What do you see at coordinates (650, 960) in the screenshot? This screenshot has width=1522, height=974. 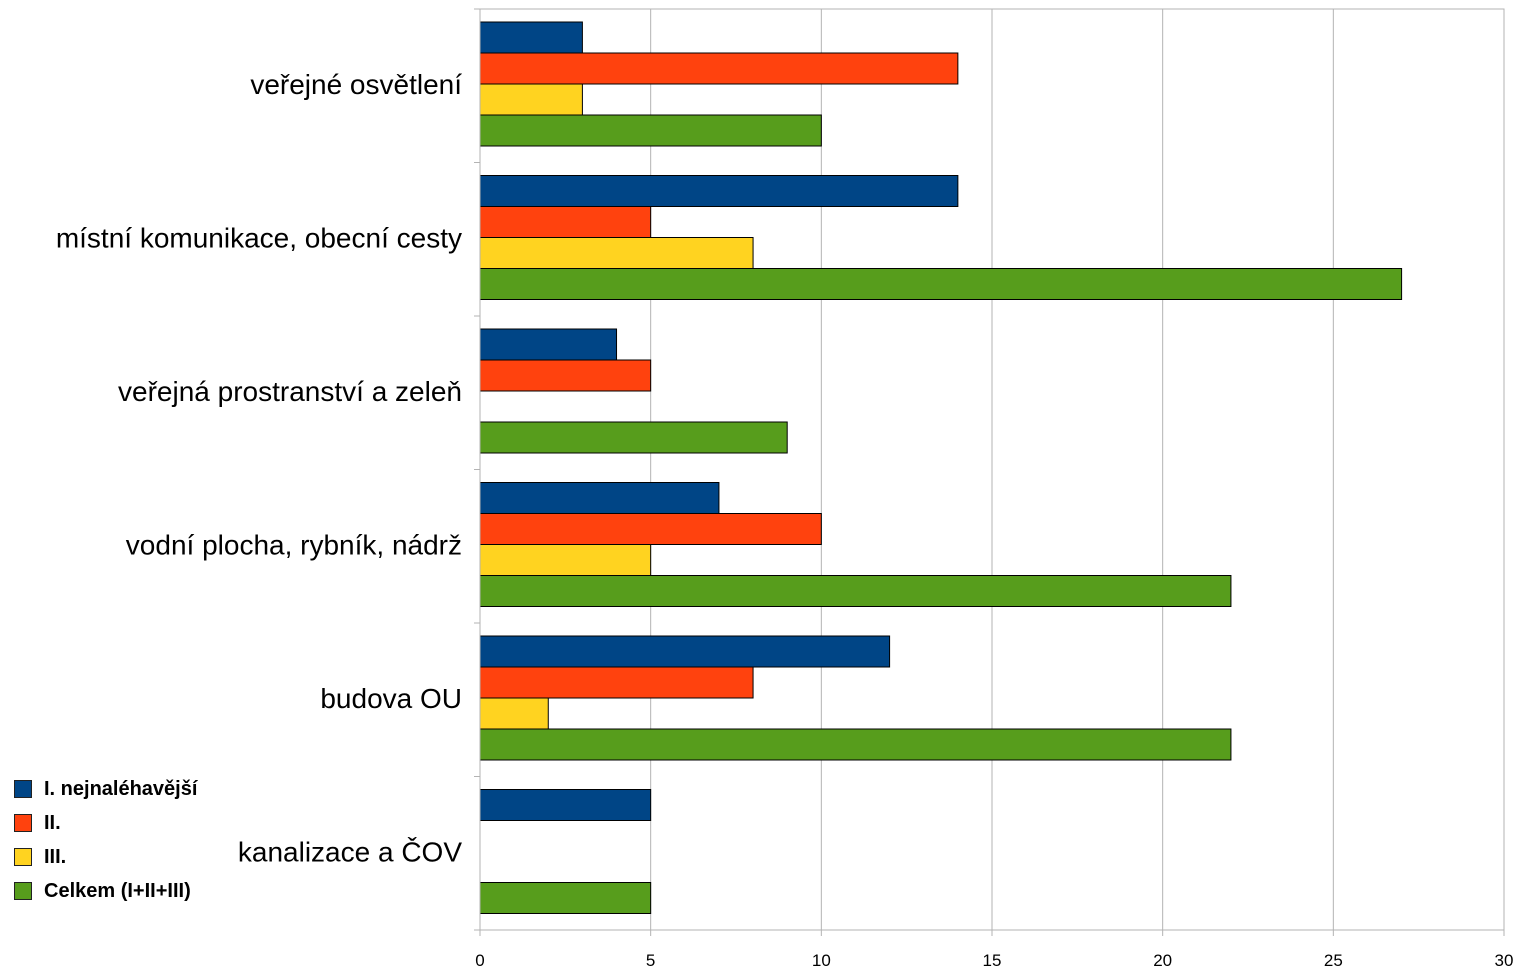 I see `x-tick-label: 5` at bounding box center [650, 960].